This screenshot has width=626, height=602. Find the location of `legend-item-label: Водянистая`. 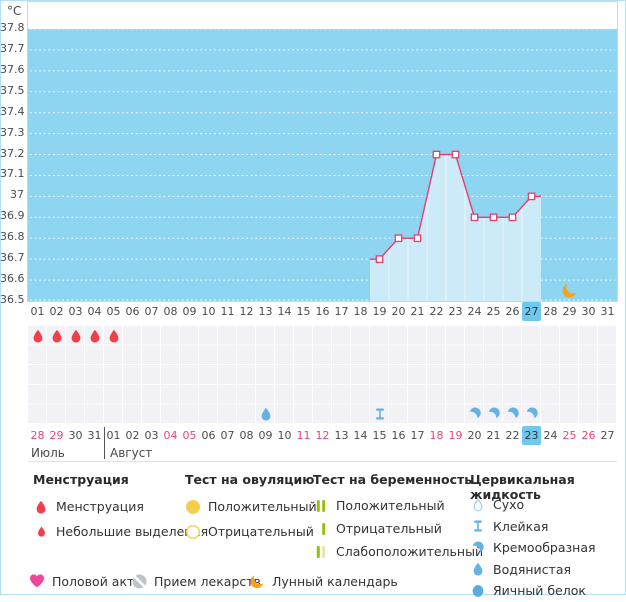

legend-item-label: Водянистая is located at coordinates (532, 569).